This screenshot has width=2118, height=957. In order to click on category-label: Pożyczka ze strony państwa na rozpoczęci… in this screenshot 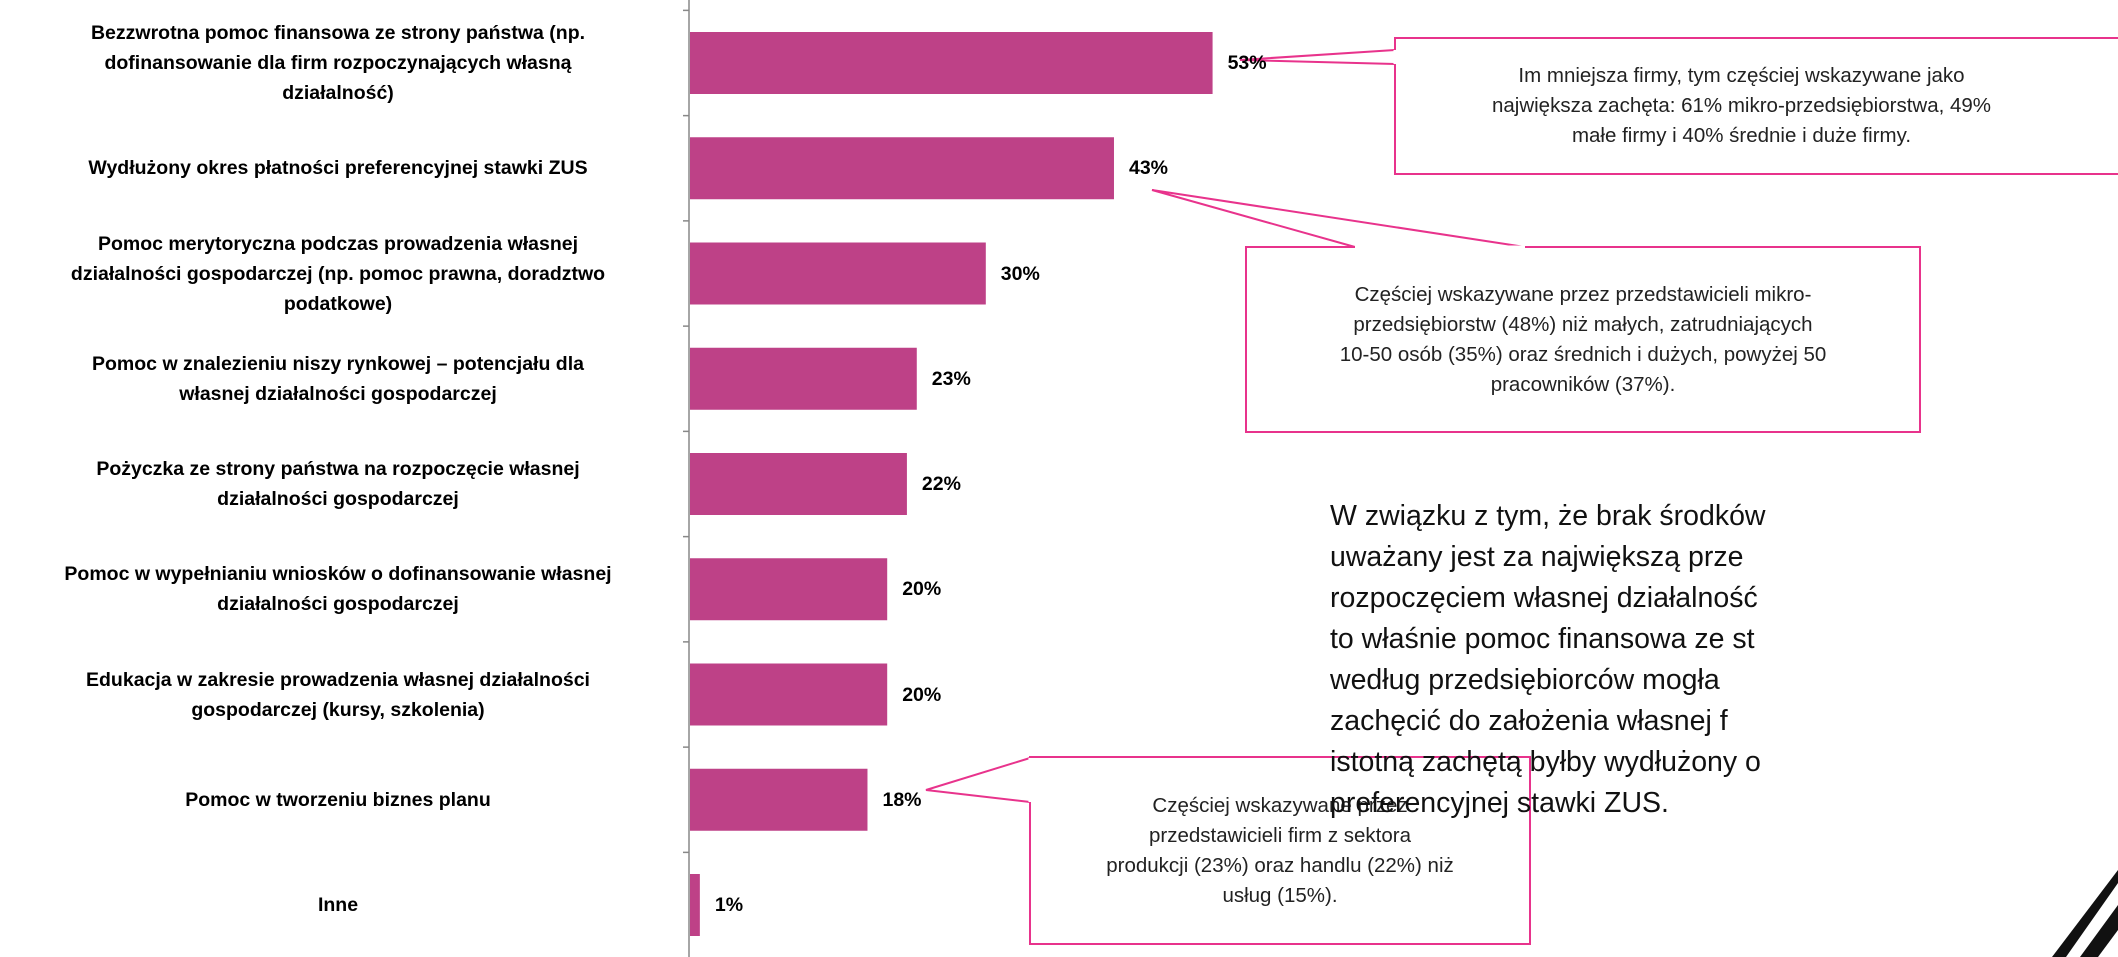, I will do `click(338, 484)`.